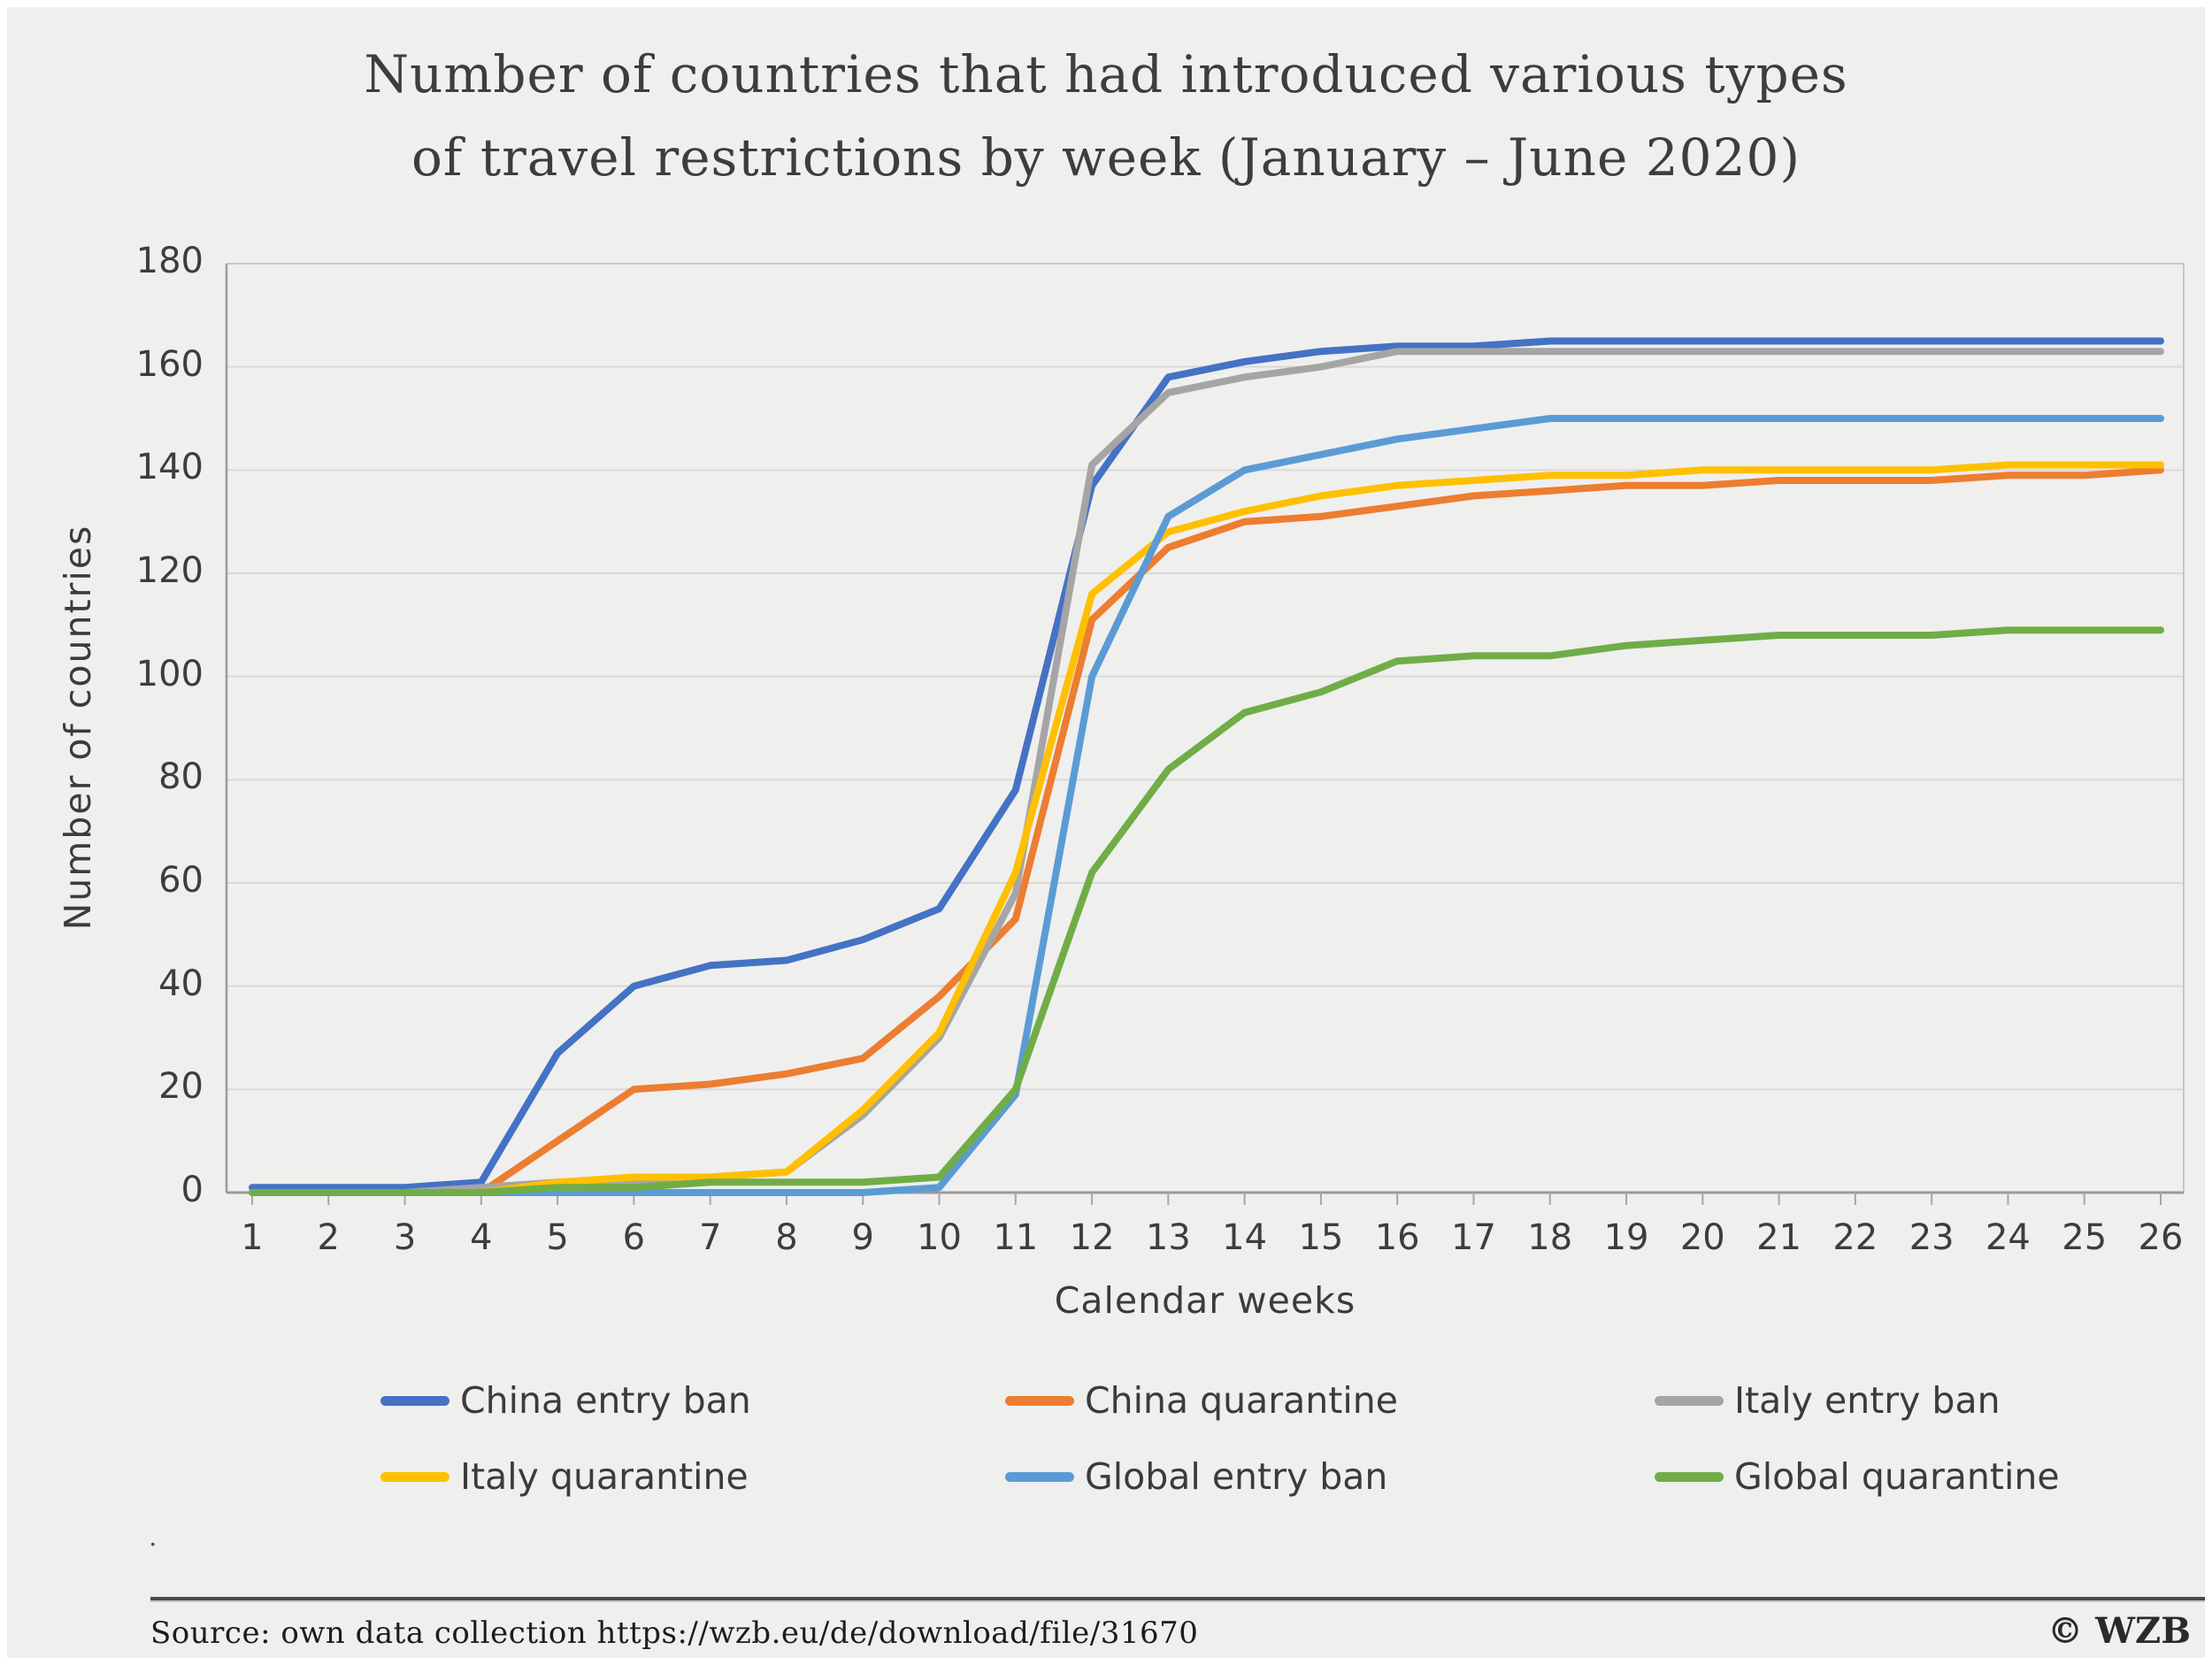 This screenshot has width=2212, height=1665. I want to click on x-tick-label-26: 26, so click(2161, 1237).